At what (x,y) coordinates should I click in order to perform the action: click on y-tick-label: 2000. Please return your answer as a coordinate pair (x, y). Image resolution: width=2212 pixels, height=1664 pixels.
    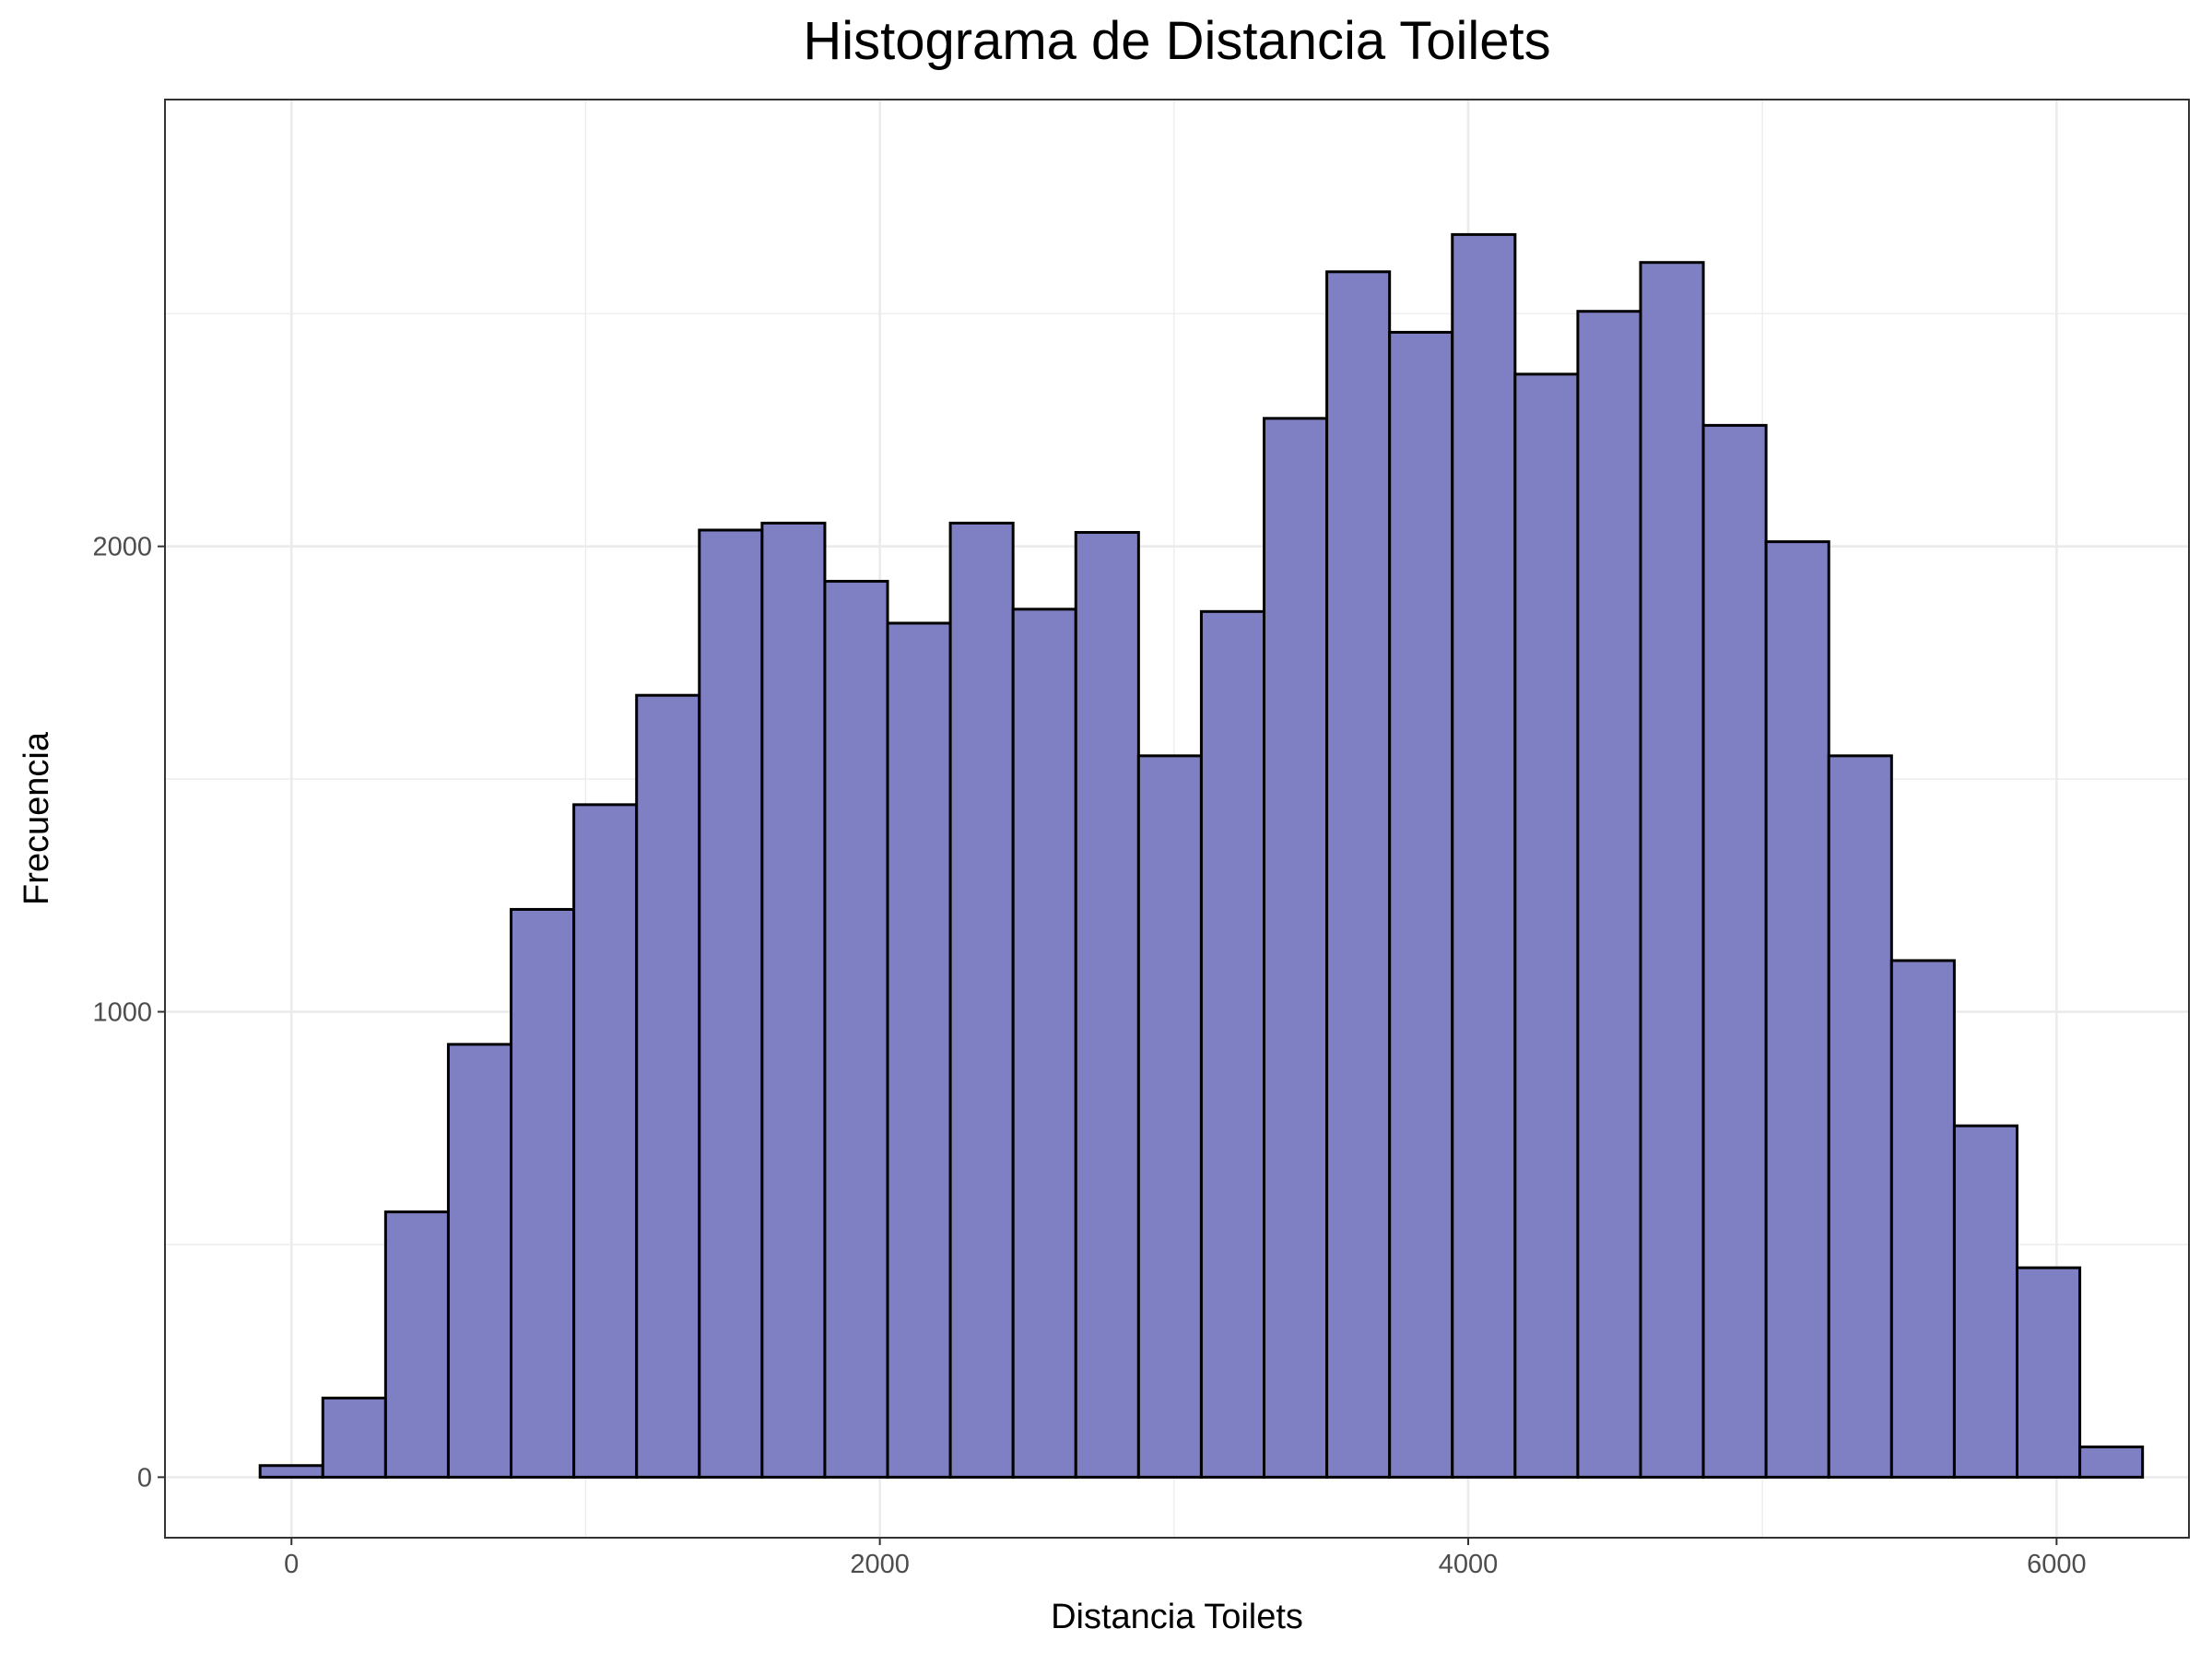
    Looking at the image, I should click on (122, 547).